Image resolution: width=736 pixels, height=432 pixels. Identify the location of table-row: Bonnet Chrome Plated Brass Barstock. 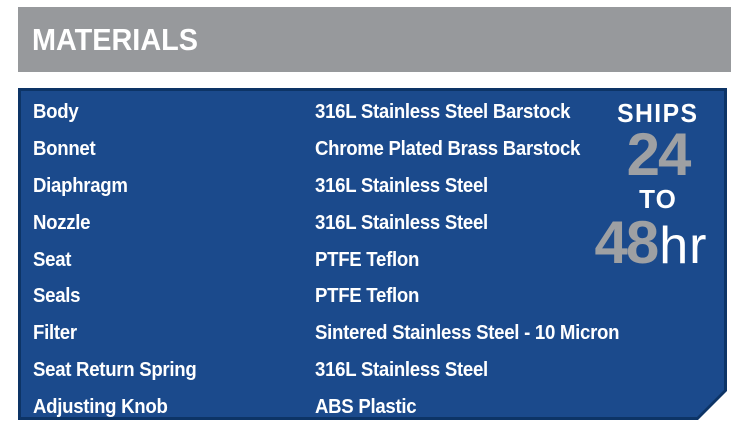
(372, 149).